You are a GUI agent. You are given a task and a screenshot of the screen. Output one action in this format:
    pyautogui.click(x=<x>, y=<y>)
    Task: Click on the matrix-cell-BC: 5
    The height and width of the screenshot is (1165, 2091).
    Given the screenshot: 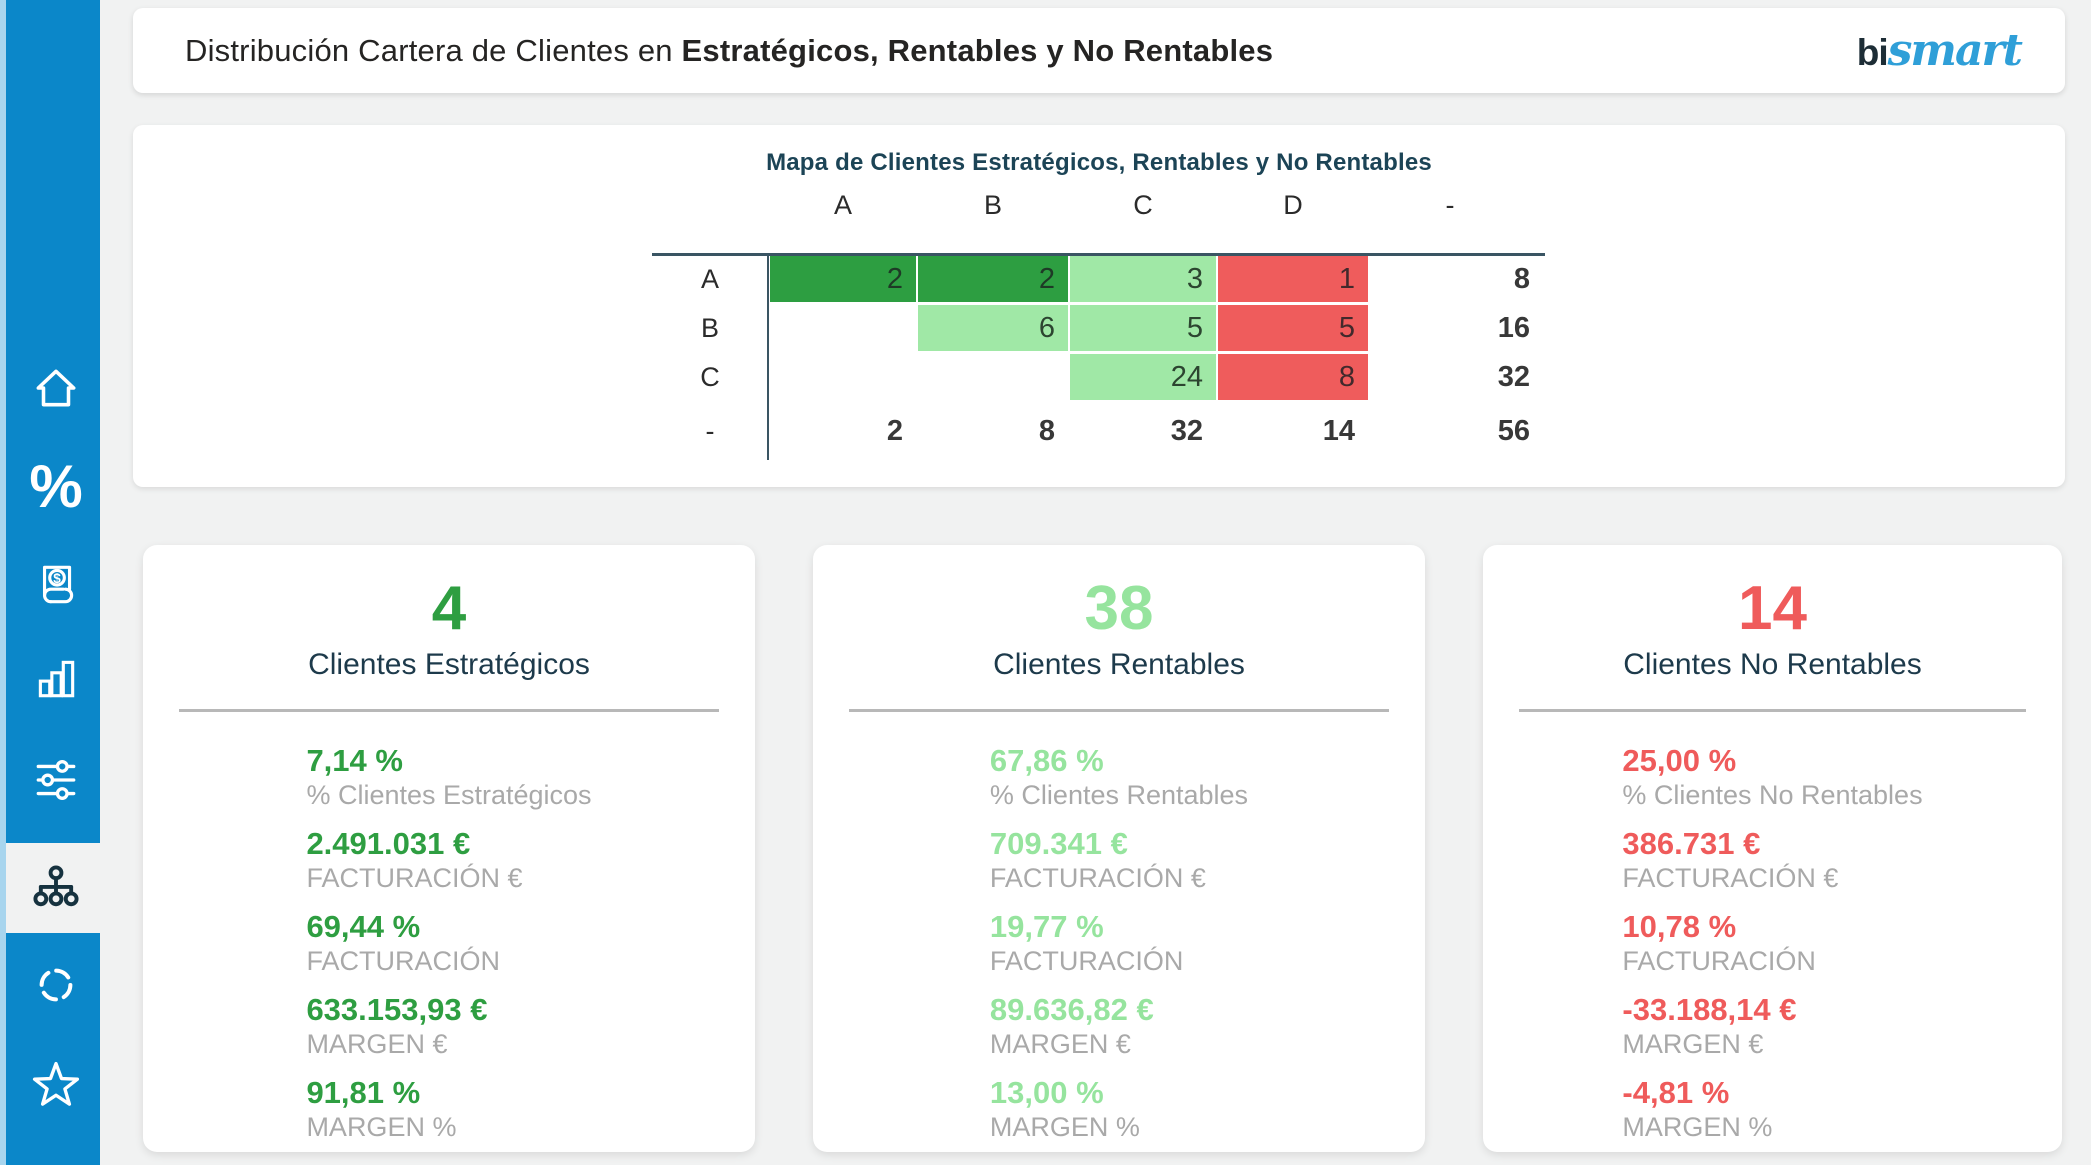 What is the action you would take?
    pyautogui.click(x=1143, y=328)
    